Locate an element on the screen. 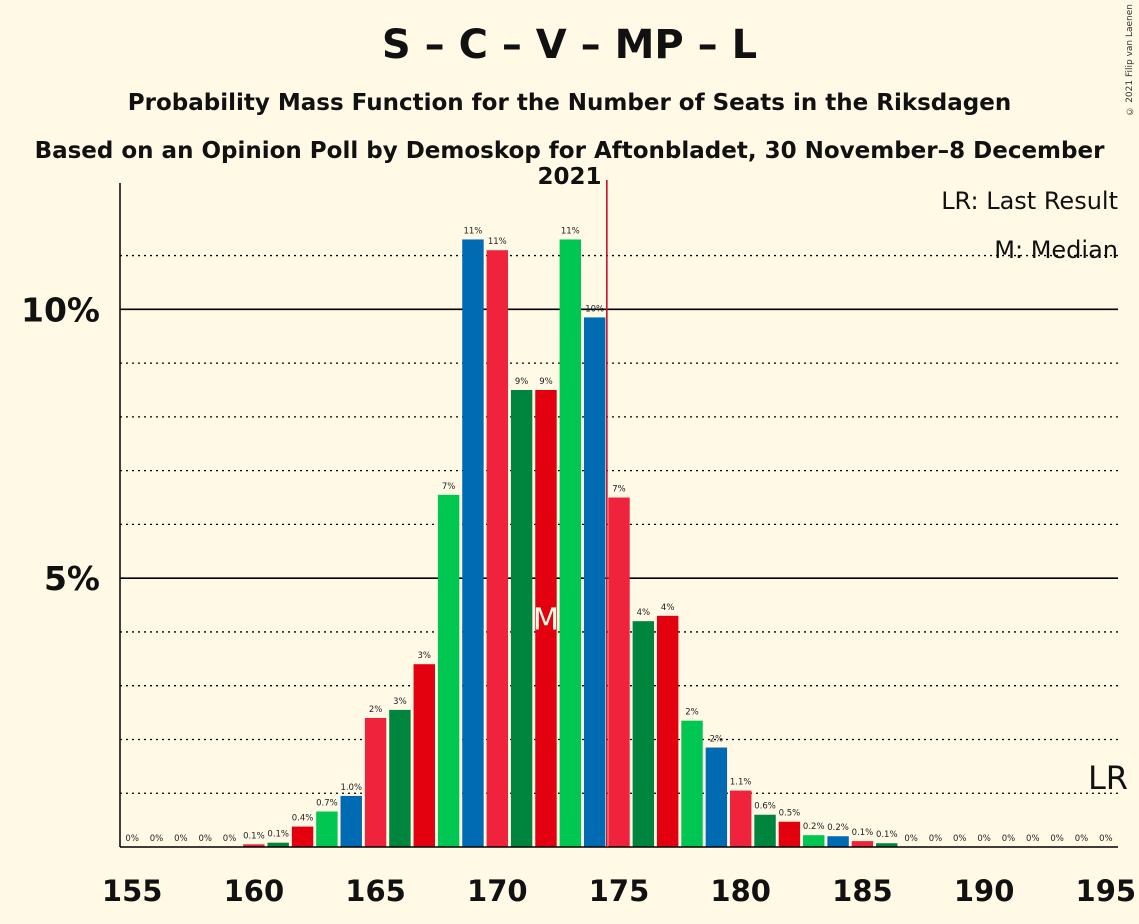 The image size is (1139, 924). x-tick-label-170: 170 is located at coordinates (497, 891).